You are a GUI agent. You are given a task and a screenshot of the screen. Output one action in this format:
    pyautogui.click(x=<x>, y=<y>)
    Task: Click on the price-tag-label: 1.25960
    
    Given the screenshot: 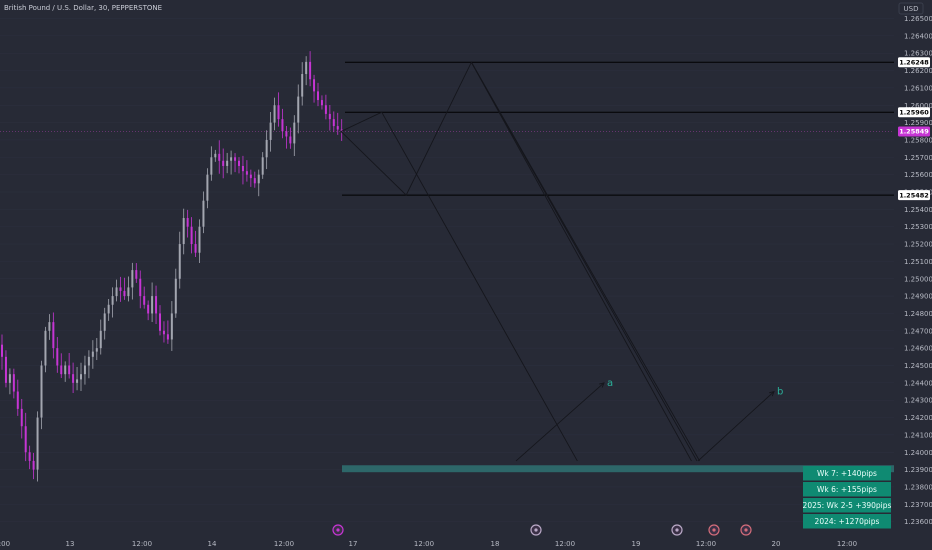 What is the action you would take?
    pyautogui.click(x=914, y=112)
    